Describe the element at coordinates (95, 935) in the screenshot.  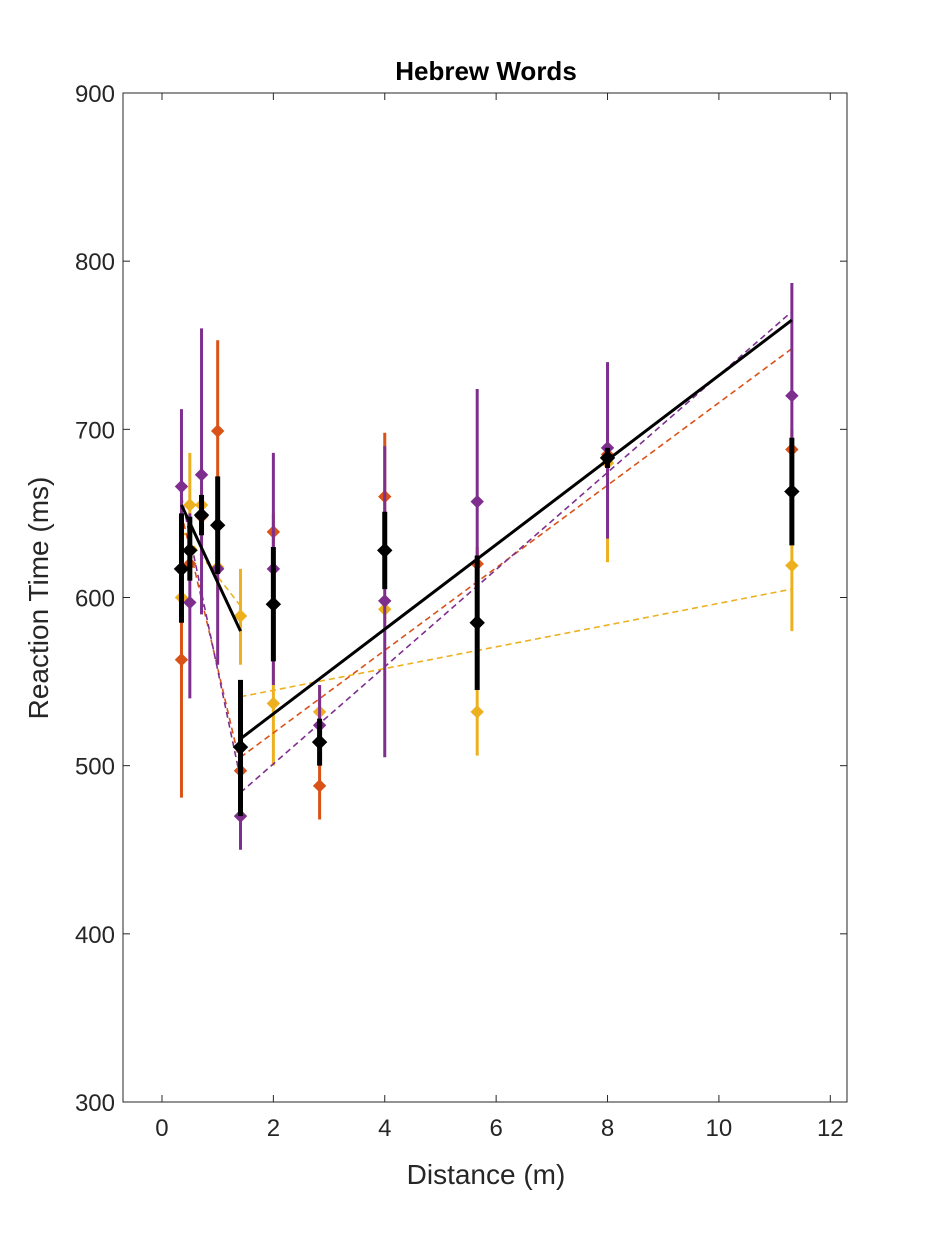
I see `y-tick-label: 400` at that location.